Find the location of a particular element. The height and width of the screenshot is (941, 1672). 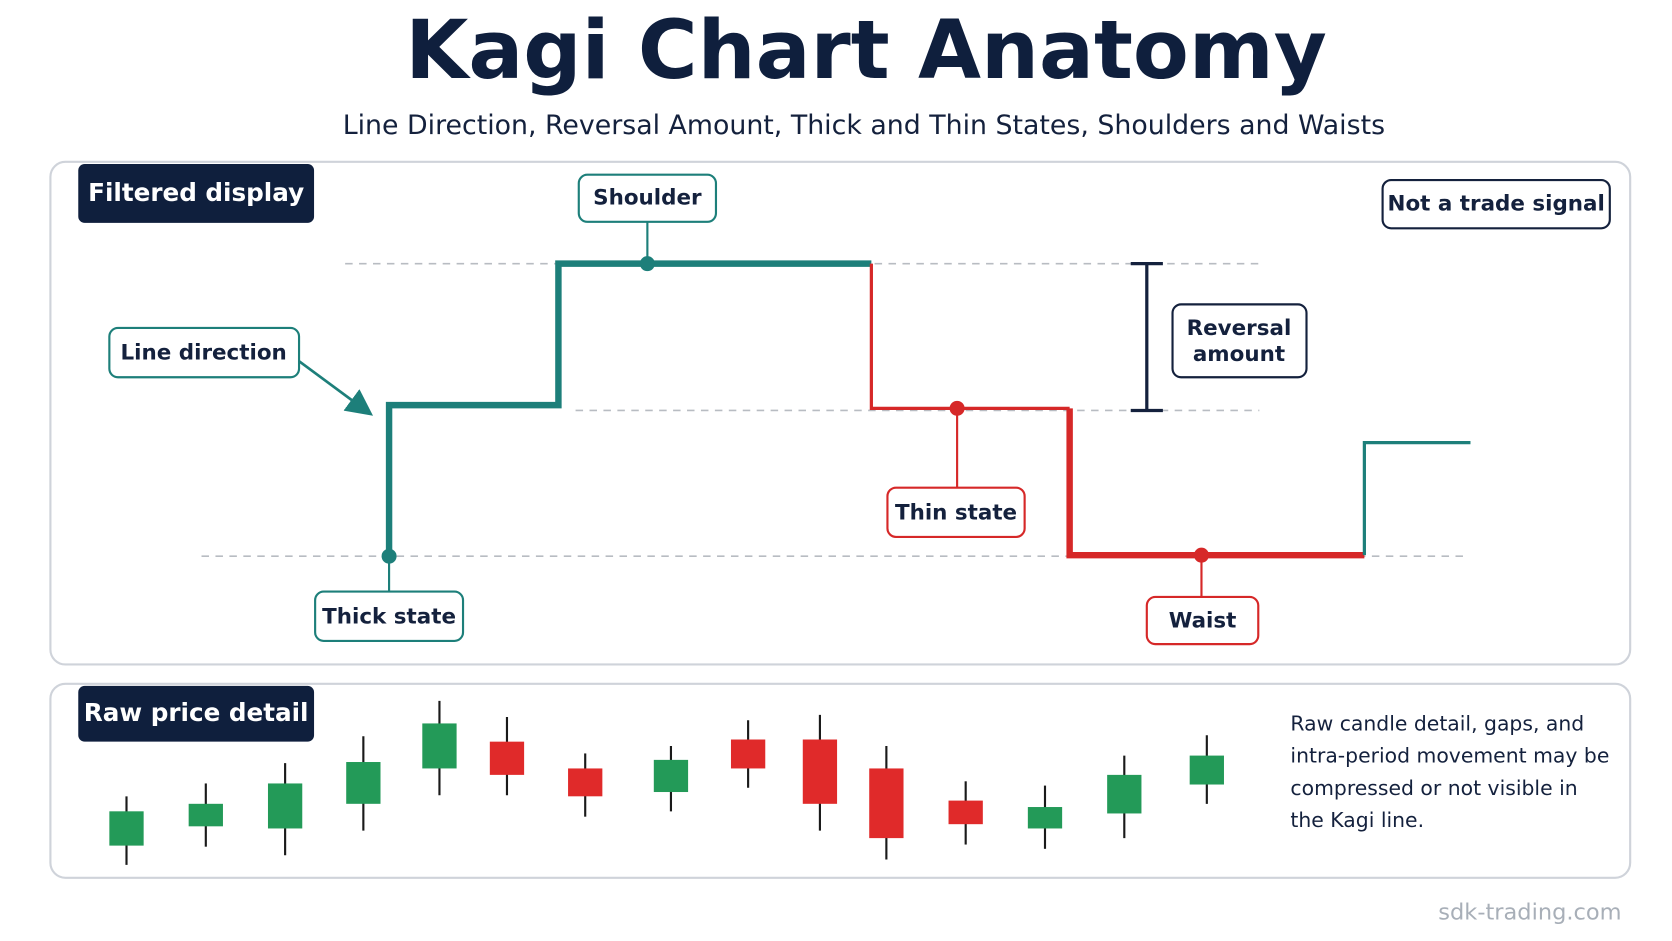

callout: Thin state is located at coordinates (956, 512).